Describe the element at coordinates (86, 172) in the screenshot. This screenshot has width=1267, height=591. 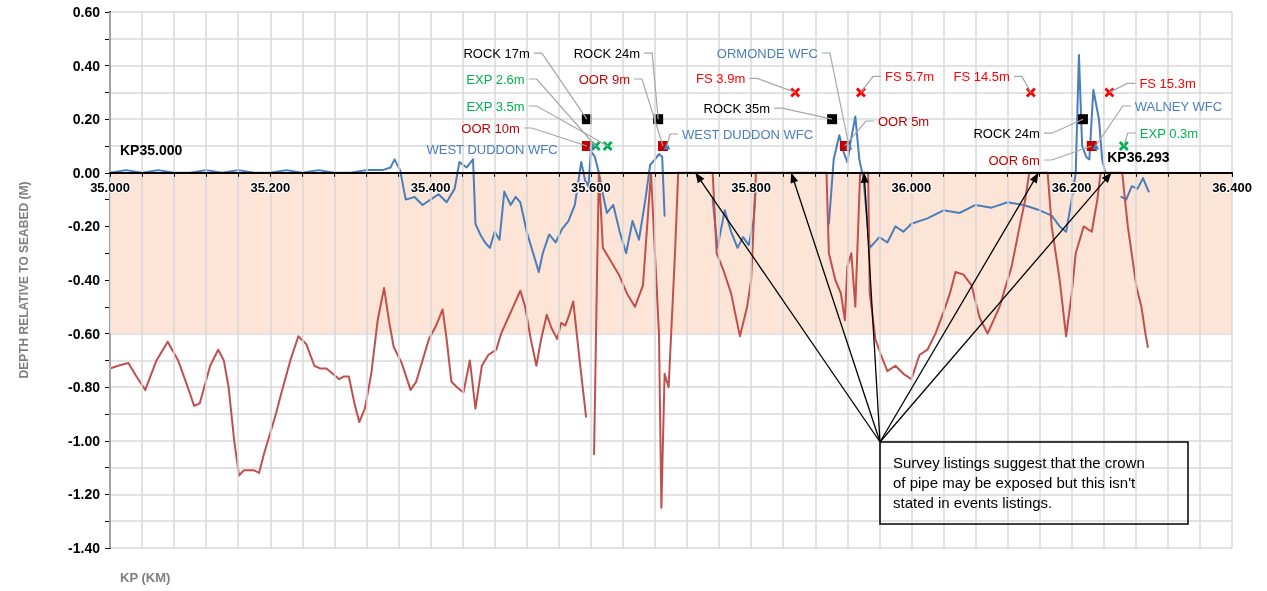
I see `y-tick-label: 0.00` at that location.